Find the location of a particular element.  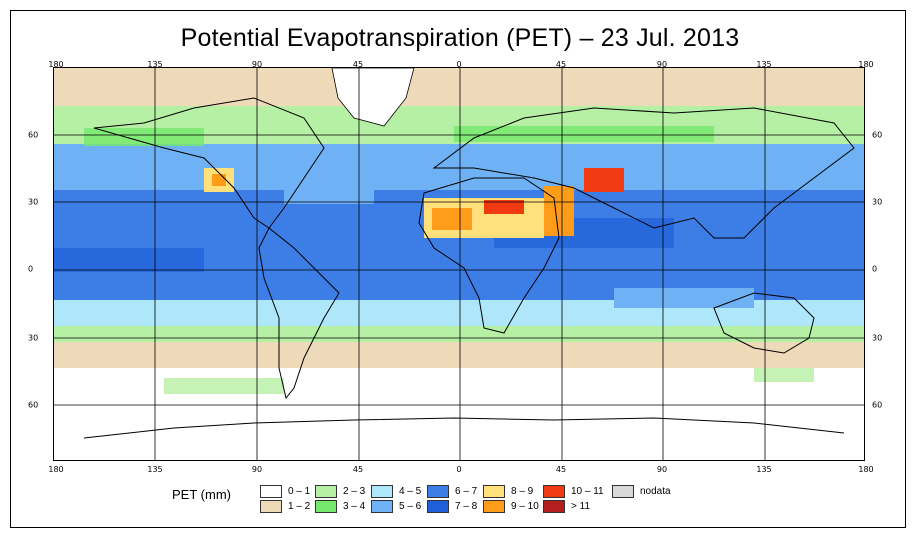

legend-label: nodata is located at coordinates (655, 491).